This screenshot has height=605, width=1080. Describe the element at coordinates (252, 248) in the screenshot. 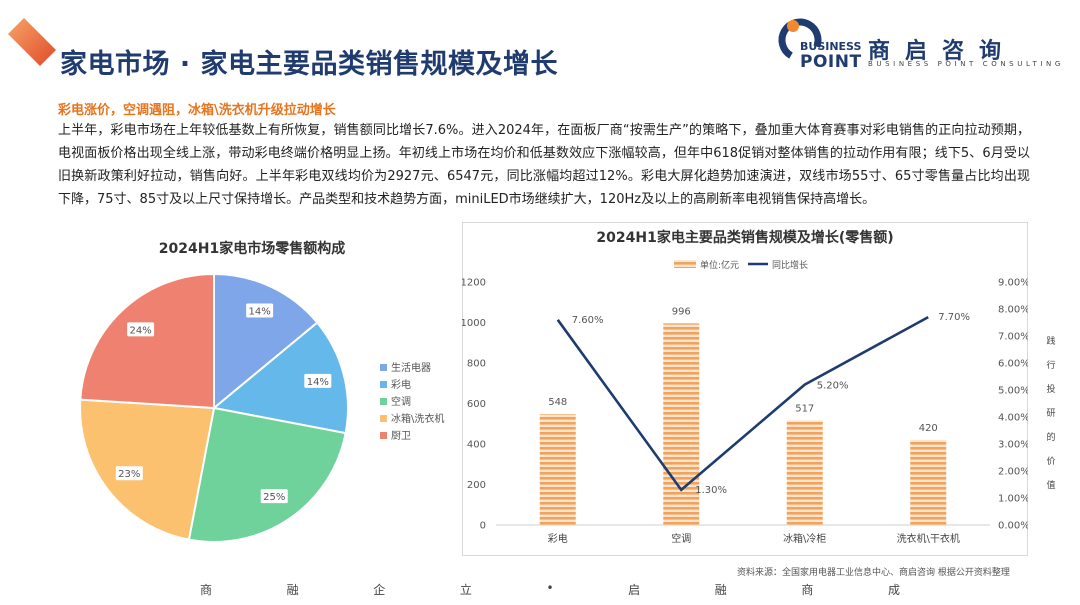

I see `pie-chart-title: 2024H1家电市场零售额构成` at that location.